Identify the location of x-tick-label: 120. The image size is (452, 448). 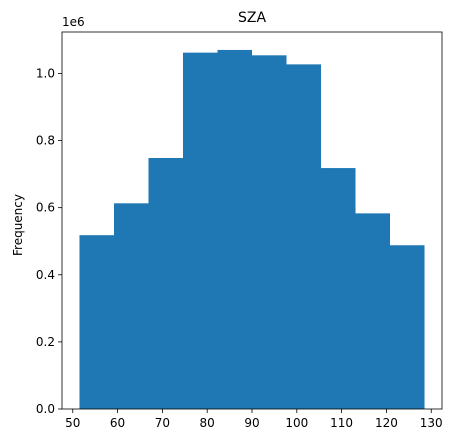
(386, 423).